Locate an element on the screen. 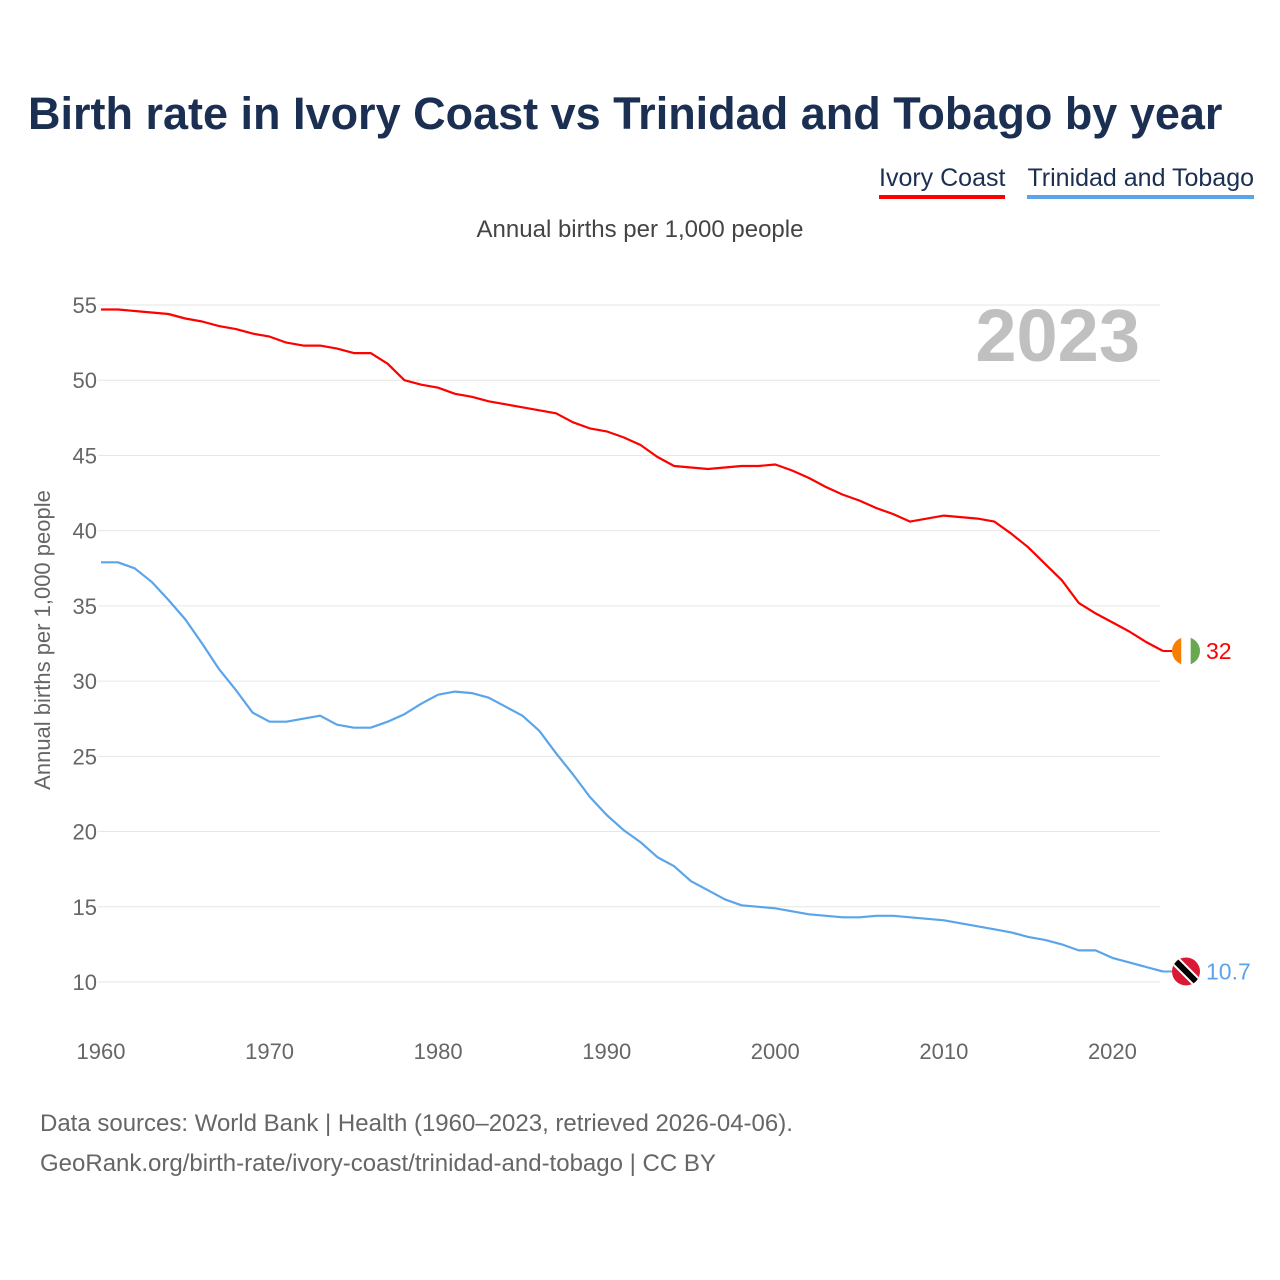 The image size is (1280, 1280). y-tick-labels: 10 15 20 25 30 35 40 45 50 55 is located at coordinates (85, 644).